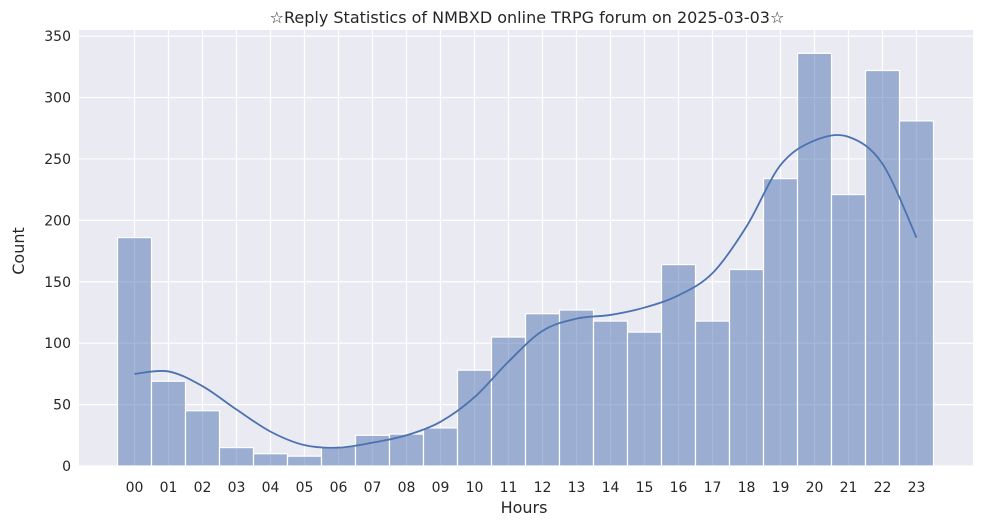  What do you see at coordinates (57, 99) in the screenshot?
I see `y-tick-label: 300` at bounding box center [57, 99].